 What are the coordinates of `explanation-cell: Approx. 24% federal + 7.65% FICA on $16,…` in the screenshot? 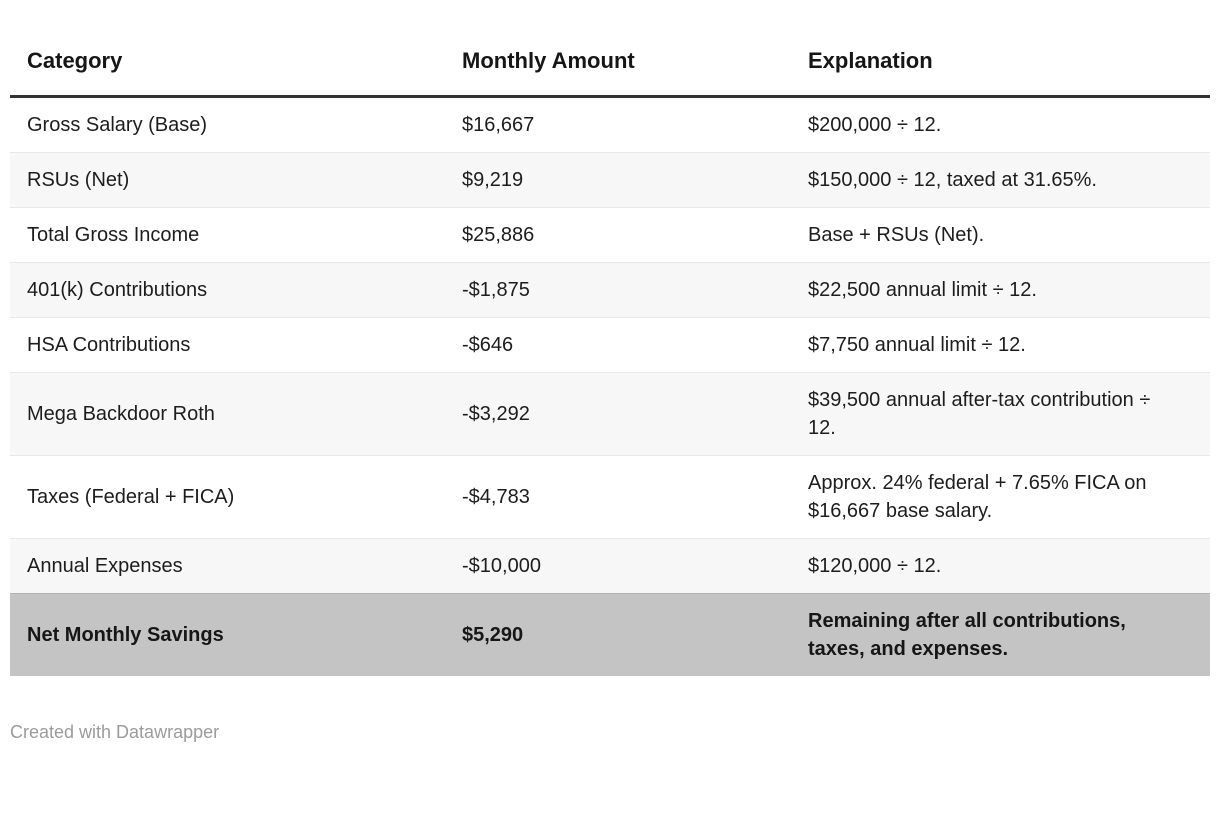 It's located at (1000, 497).